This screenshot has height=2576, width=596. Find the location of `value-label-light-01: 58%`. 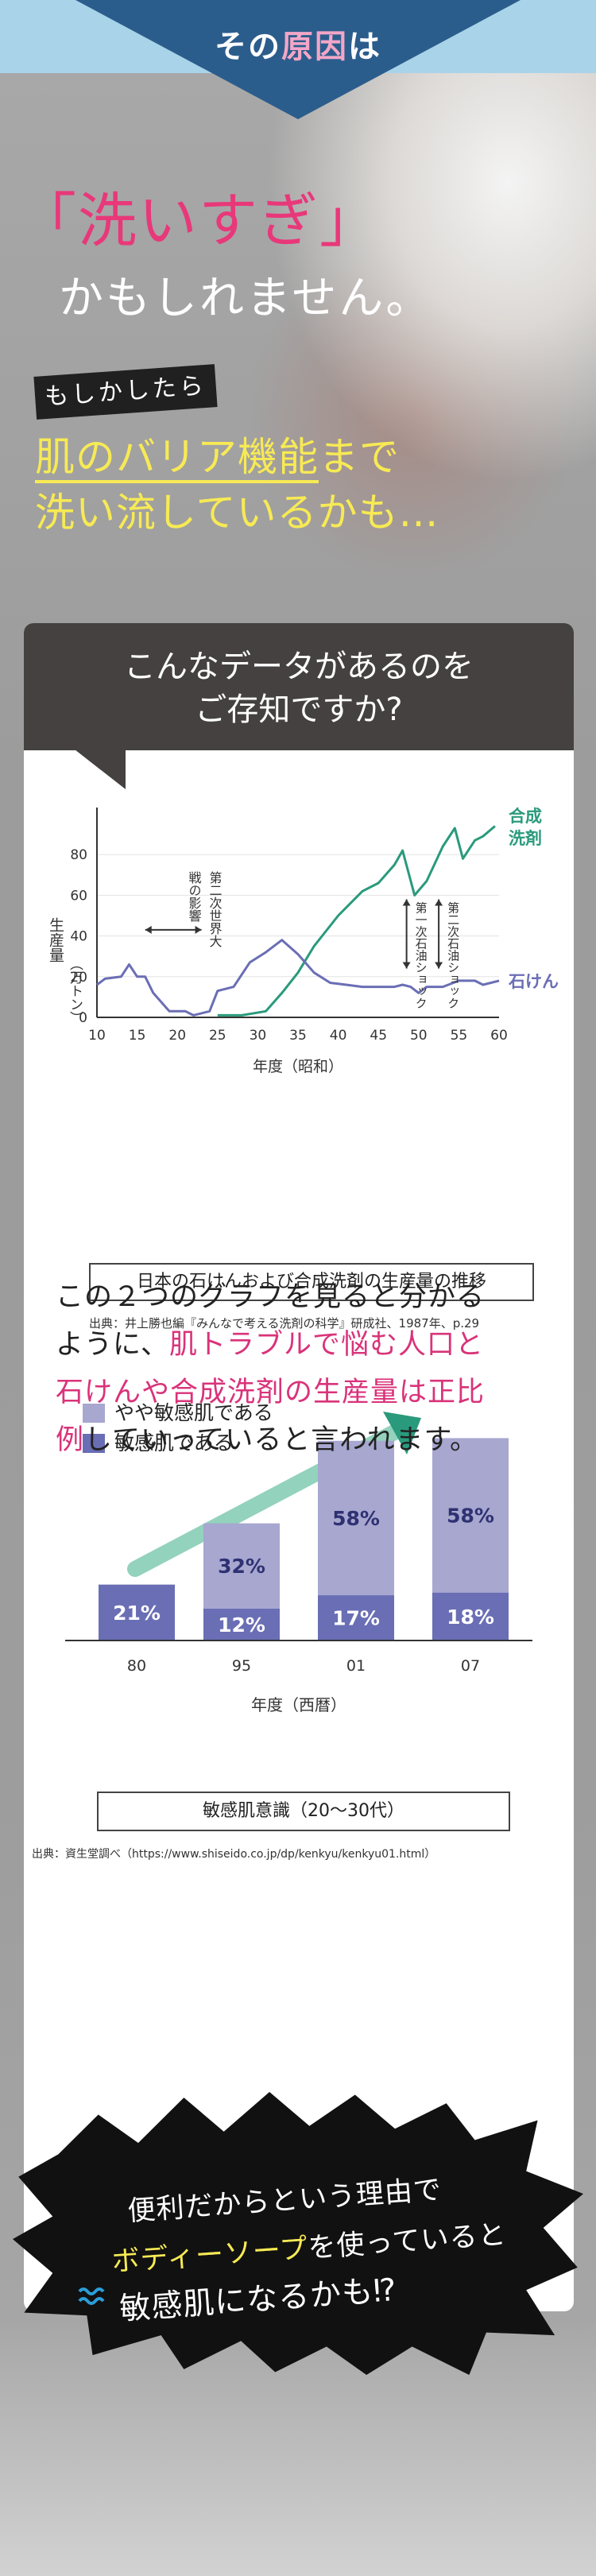

value-label-light-01: 58% is located at coordinates (356, 1518).